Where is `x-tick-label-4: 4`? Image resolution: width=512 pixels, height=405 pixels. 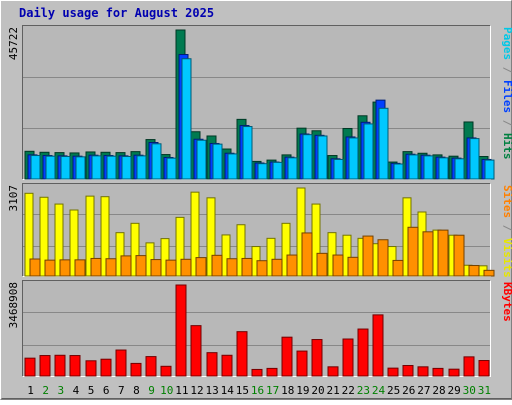 x-tick-label-4: 4 is located at coordinates (76, 390).